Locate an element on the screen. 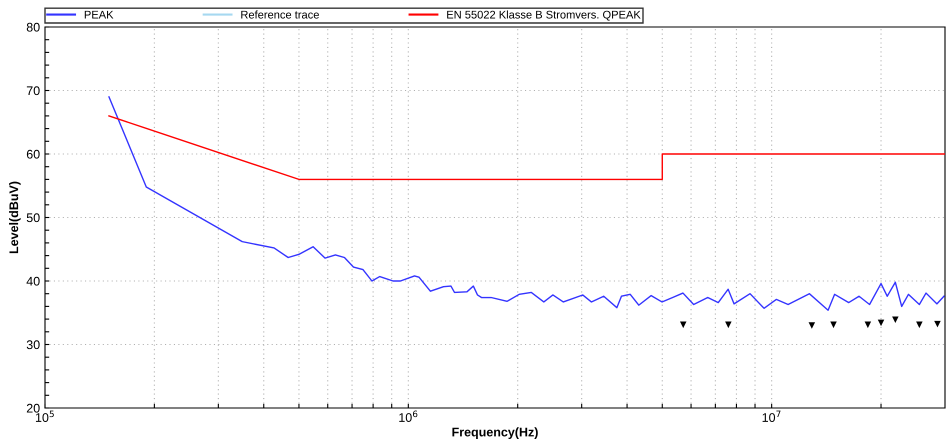  x-tick-label: 10$^{7}$ is located at coordinates (771, 416).